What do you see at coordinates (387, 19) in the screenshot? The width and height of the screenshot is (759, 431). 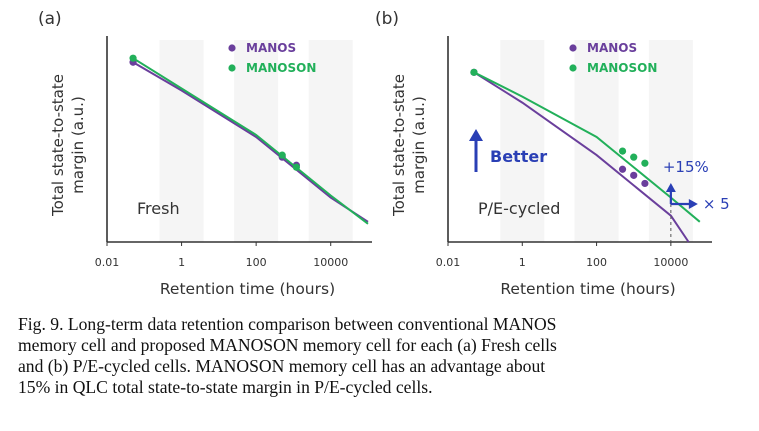 I see `panel-label: (b)` at bounding box center [387, 19].